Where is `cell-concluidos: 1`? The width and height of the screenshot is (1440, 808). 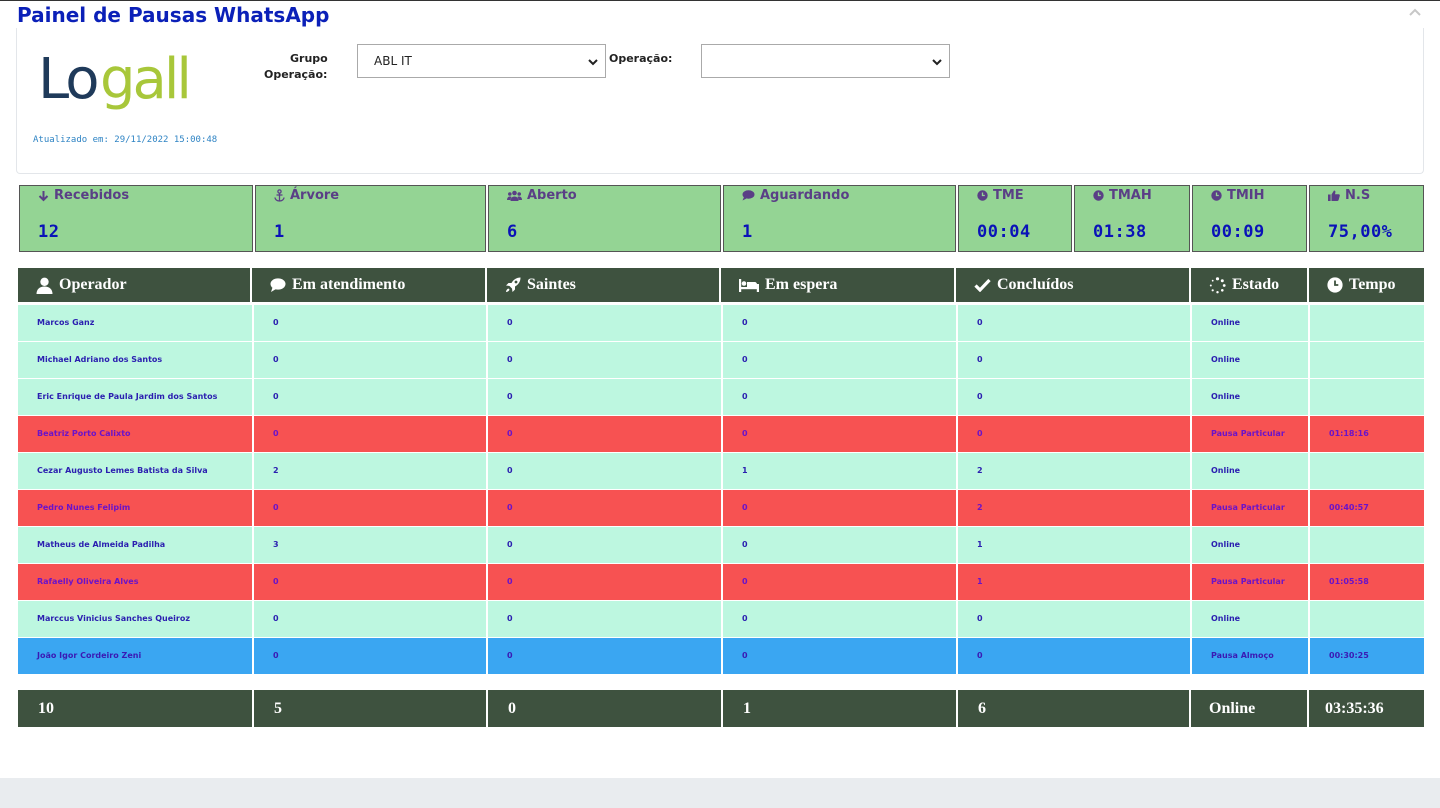
cell-concluidos: 1 is located at coordinates (1074, 545).